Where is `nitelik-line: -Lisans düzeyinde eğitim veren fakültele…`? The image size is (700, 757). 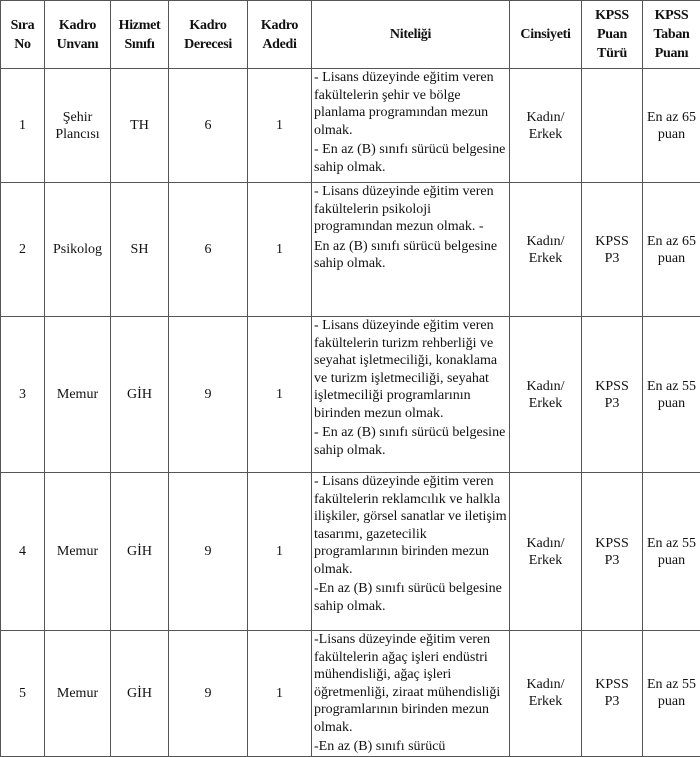 nitelik-line: -Lisans düzeyinde eğitim veren fakültele… is located at coordinates (411, 683).